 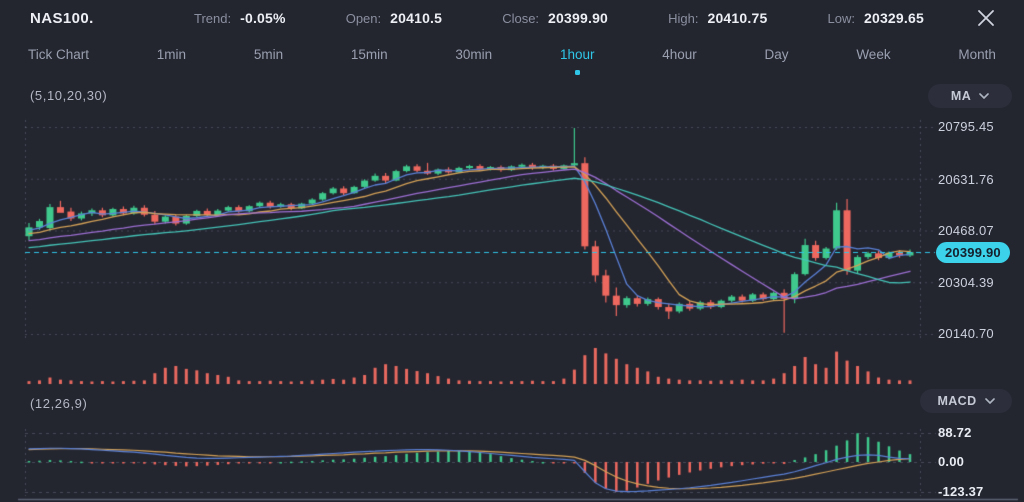 I want to click on stat-value: 20410.75, so click(x=737, y=18).